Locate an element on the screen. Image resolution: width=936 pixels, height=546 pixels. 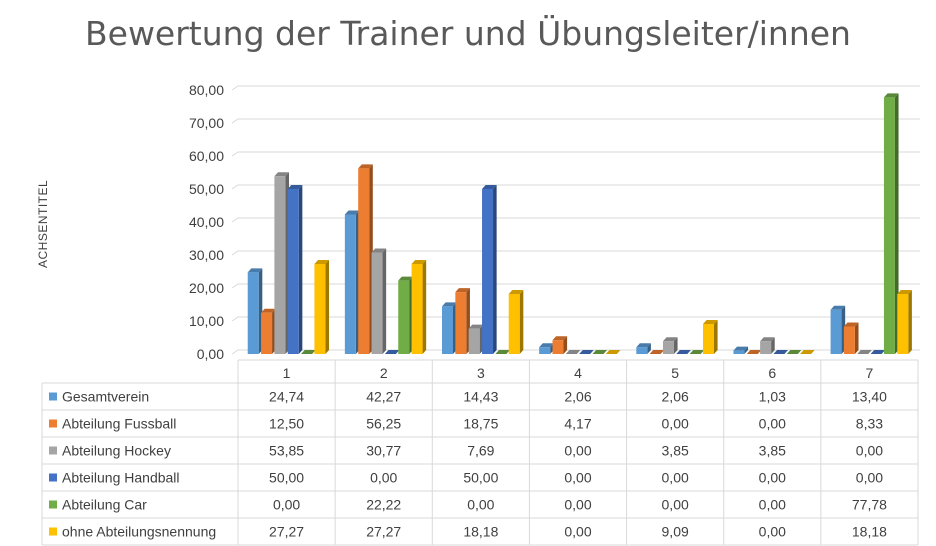
data-table-cell: 53,85 is located at coordinates (286, 451).